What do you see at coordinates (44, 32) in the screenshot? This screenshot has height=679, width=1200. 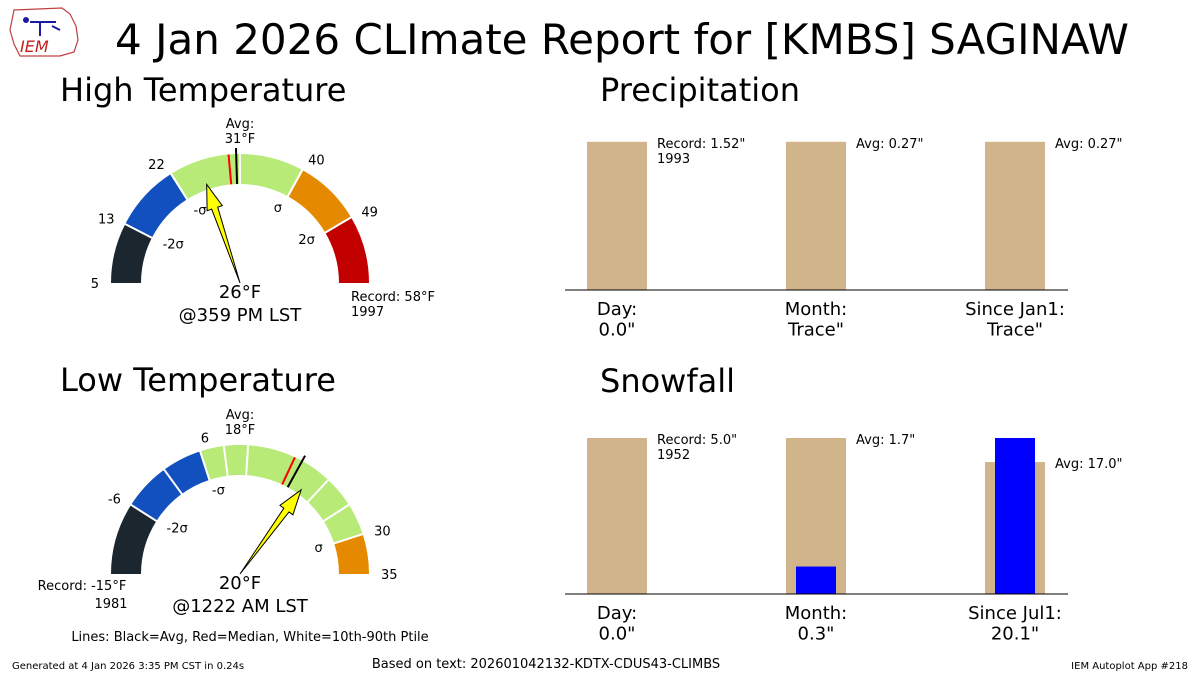 I see `iem-logo: IEM` at bounding box center [44, 32].